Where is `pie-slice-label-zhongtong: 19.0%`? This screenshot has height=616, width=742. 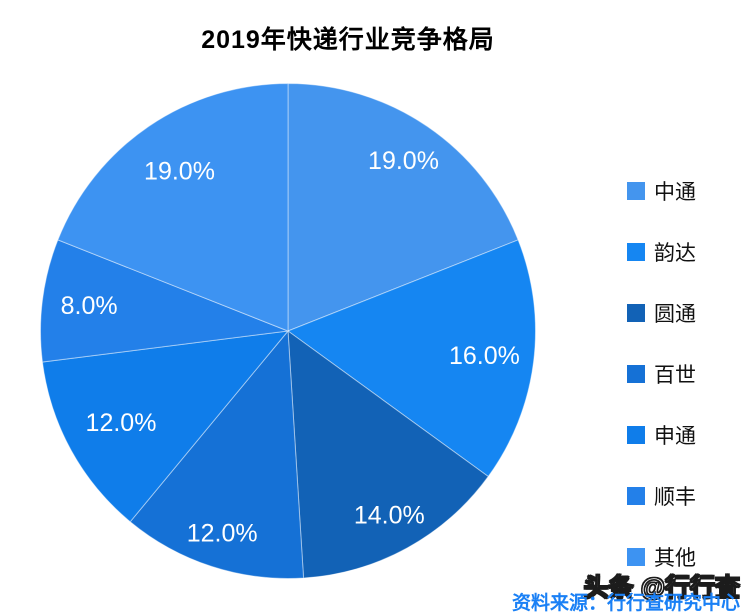 pie-slice-label-zhongtong: 19.0% is located at coordinates (403, 161).